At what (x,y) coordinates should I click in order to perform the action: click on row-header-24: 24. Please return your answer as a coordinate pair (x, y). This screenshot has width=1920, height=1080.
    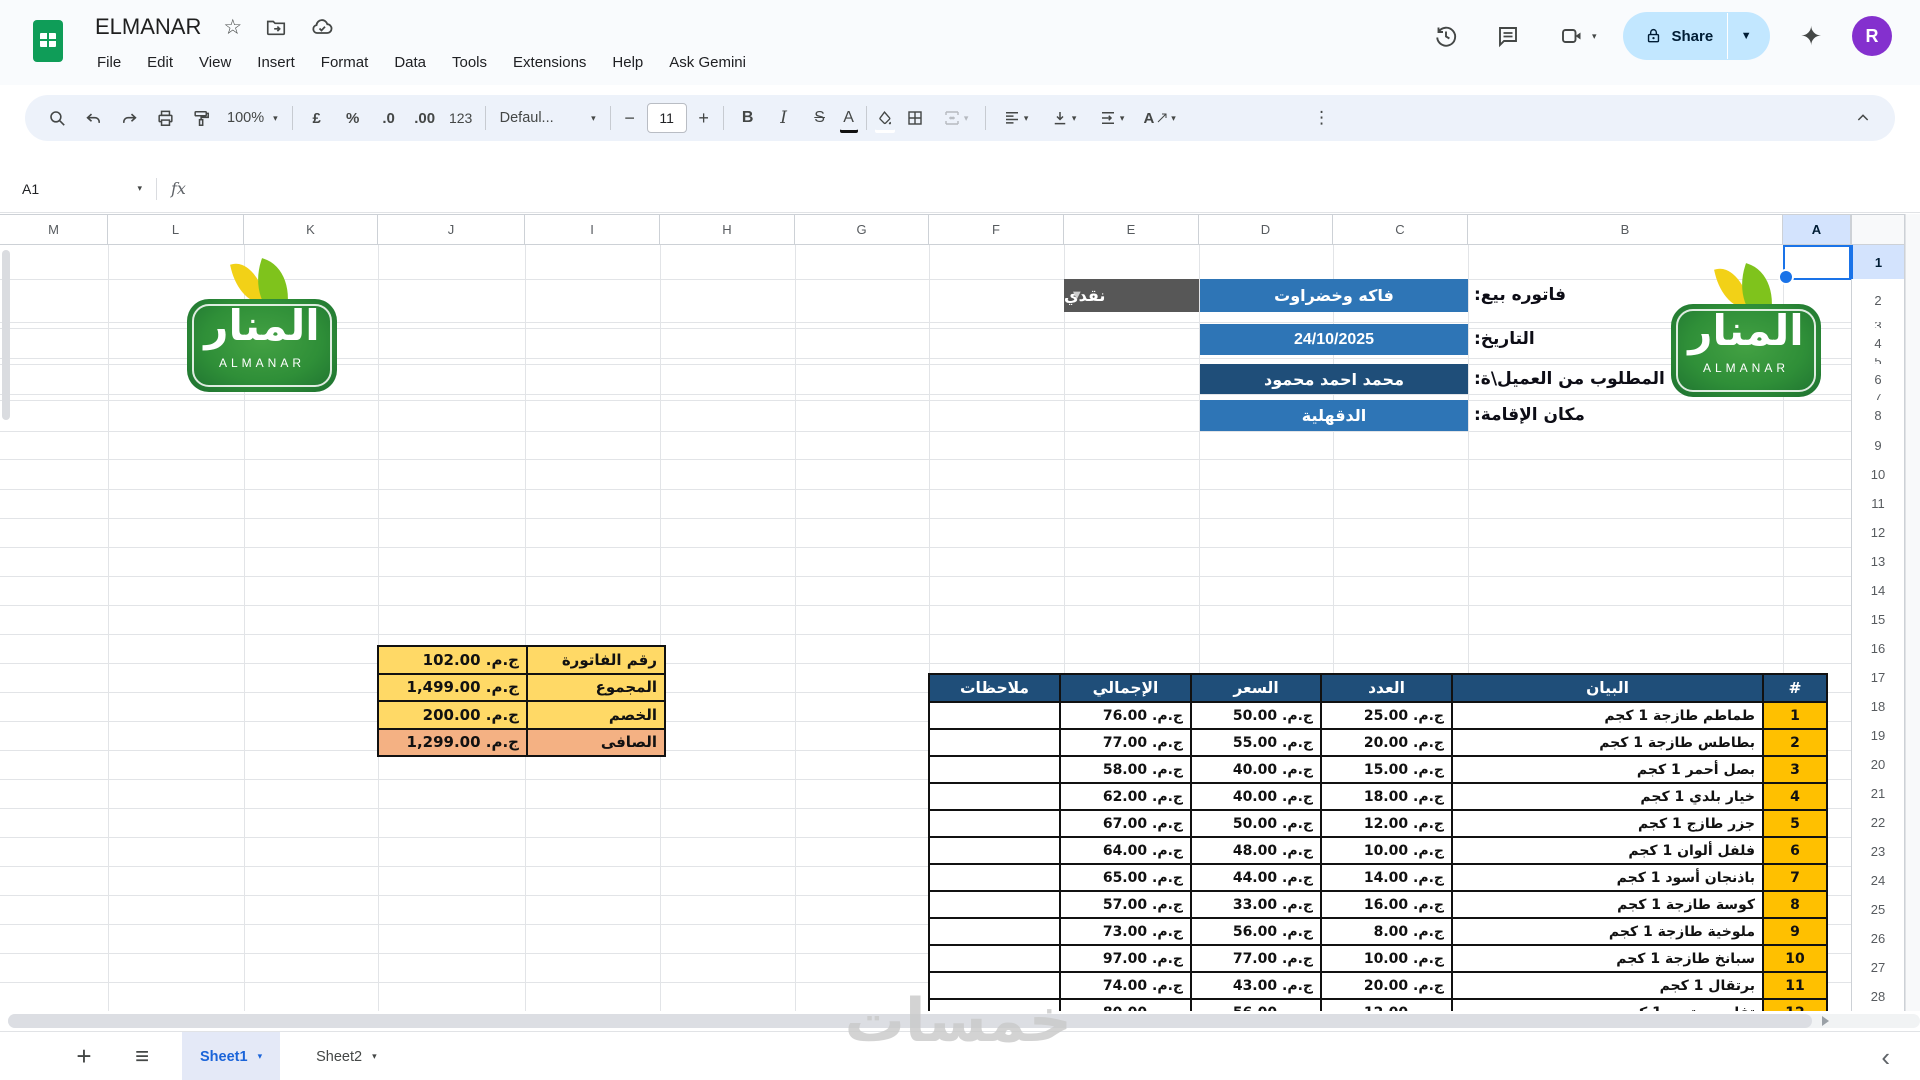
    Looking at the image, I should click on (1878, 881).